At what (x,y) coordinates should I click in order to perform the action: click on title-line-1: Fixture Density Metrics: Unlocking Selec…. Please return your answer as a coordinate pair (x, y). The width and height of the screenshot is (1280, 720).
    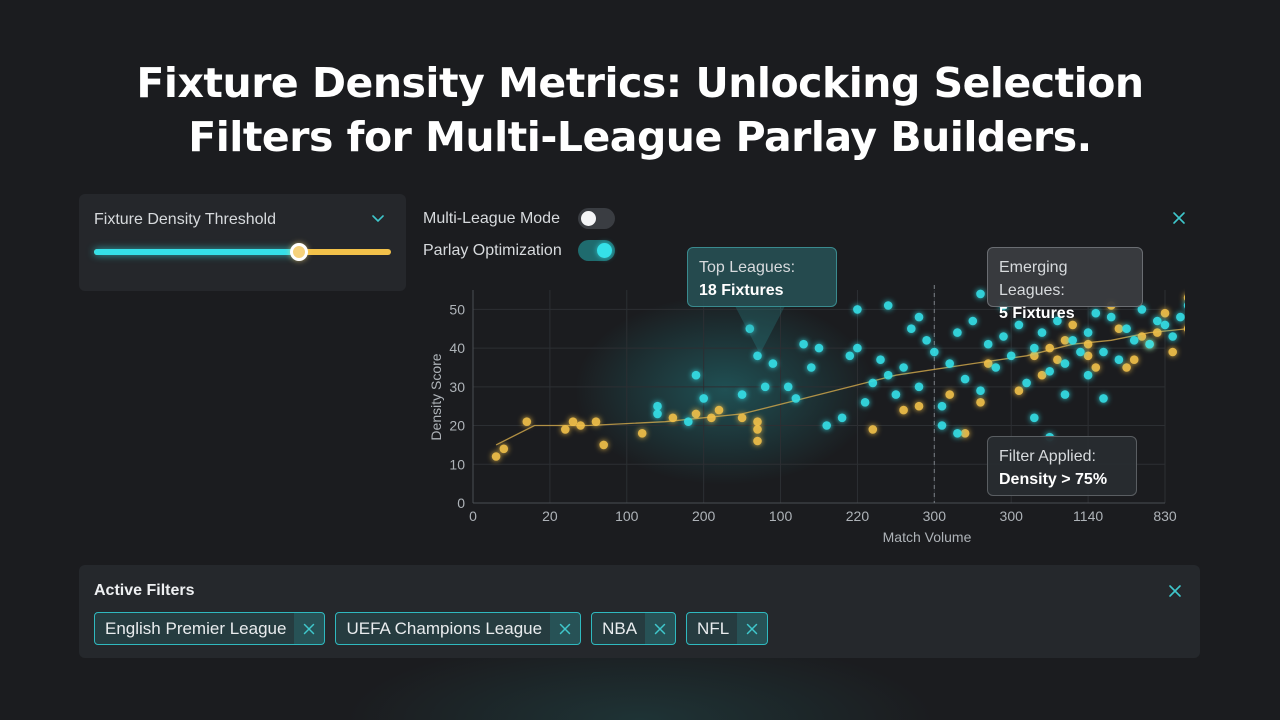
    Looking at the image, I should click on (640, 83).